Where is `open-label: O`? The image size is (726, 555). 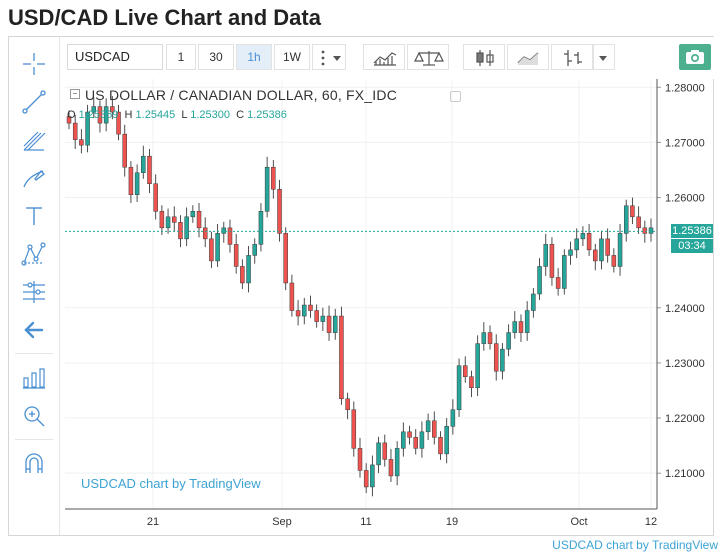 open-label: O is located at coordinates (71, 115).